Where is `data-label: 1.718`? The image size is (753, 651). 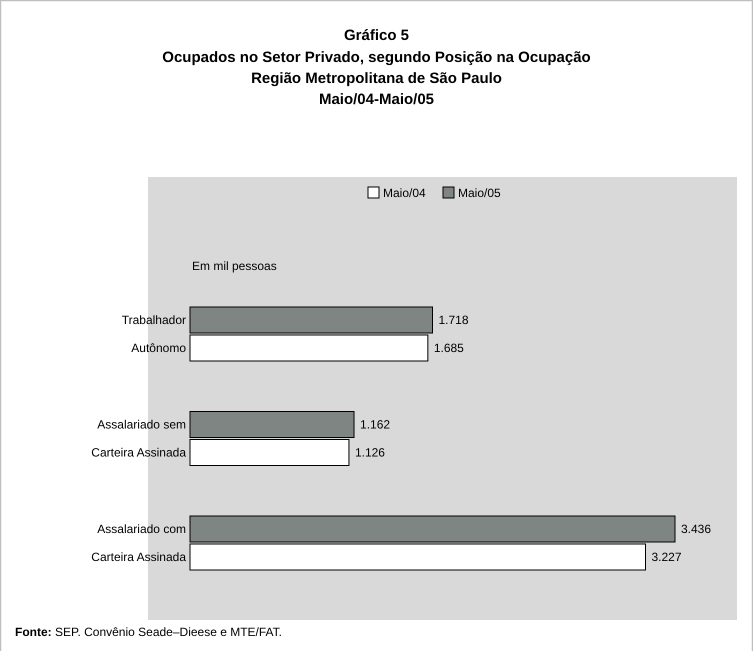
data-label: 1.718 is located at coordinates (453, 320).